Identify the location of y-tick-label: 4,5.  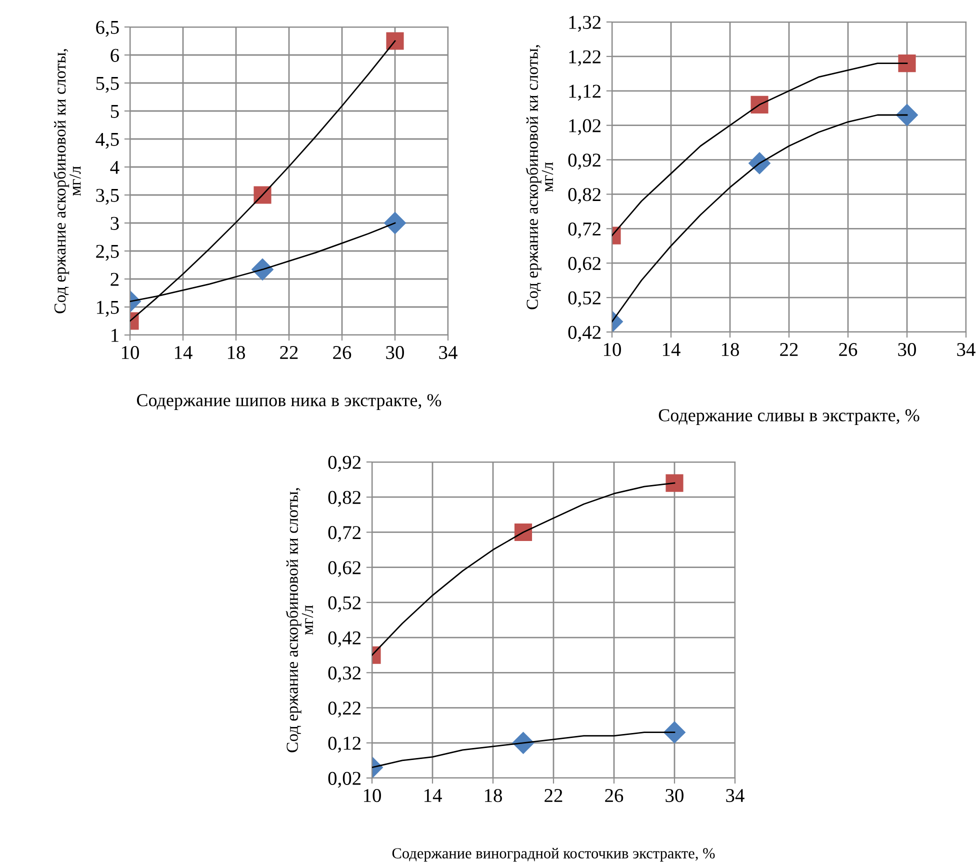
(107, 140).